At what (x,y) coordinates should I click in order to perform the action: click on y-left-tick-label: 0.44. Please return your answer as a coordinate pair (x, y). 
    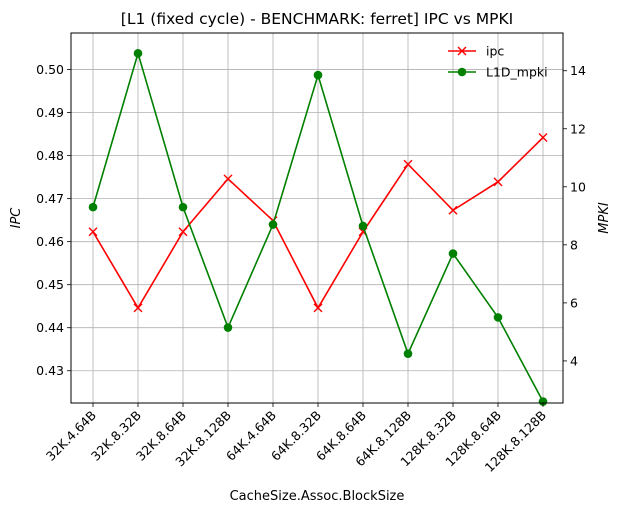
    Looking at the image, I should click on (50, 327).